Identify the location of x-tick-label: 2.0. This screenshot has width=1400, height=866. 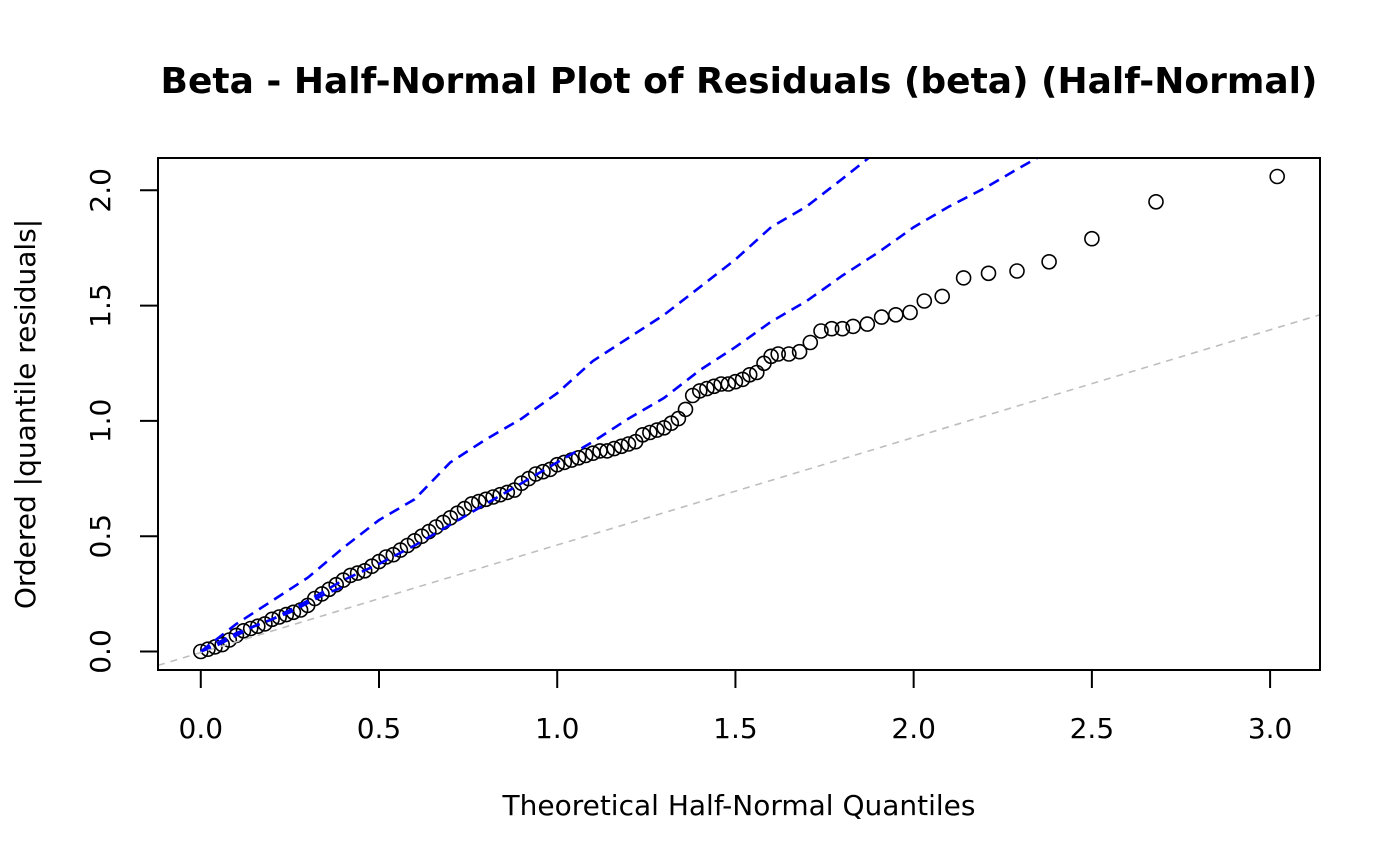
(913, 728).